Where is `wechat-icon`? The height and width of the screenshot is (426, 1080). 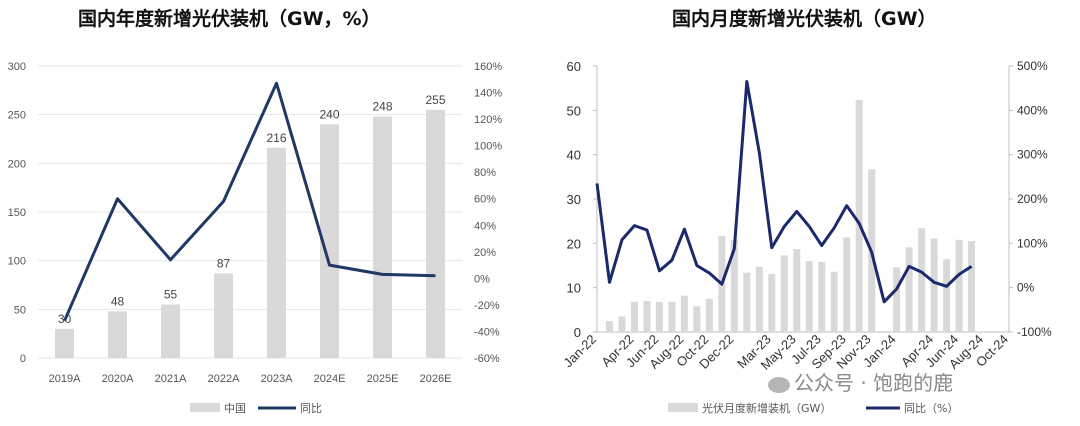 wechat-icon is located at coordinates (779, 384).